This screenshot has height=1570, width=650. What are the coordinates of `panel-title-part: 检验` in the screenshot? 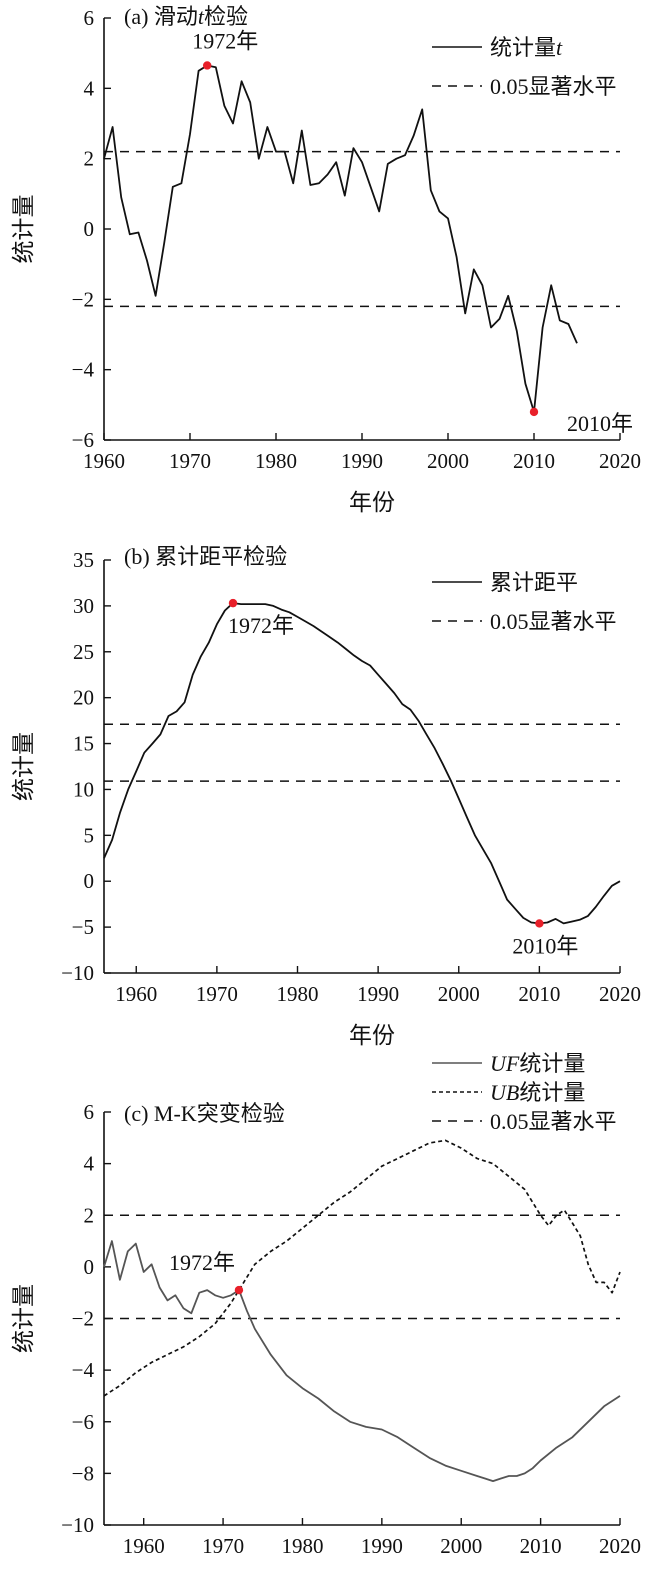 It's located at (226, 16).